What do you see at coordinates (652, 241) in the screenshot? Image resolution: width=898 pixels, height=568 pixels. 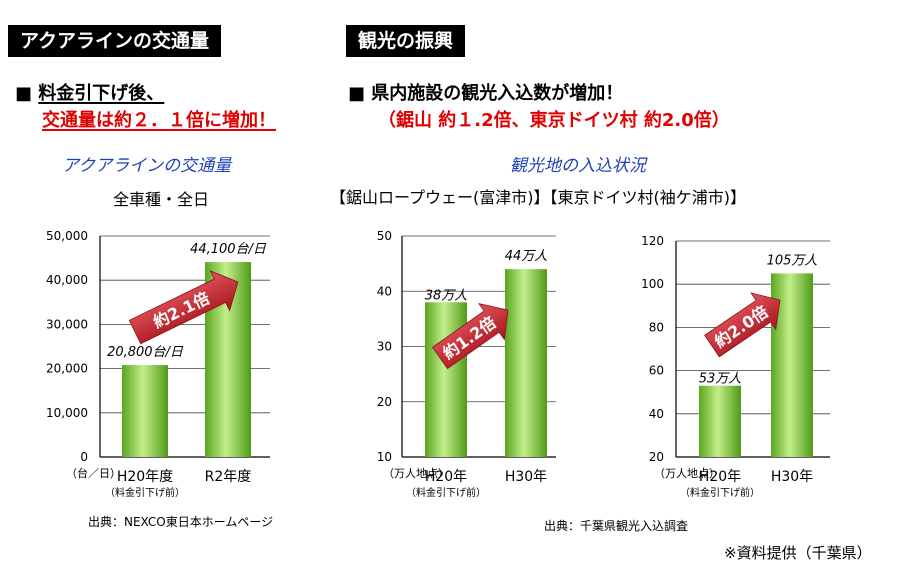 I see `y-tick-label: 120` at bounding box center [652, 241].